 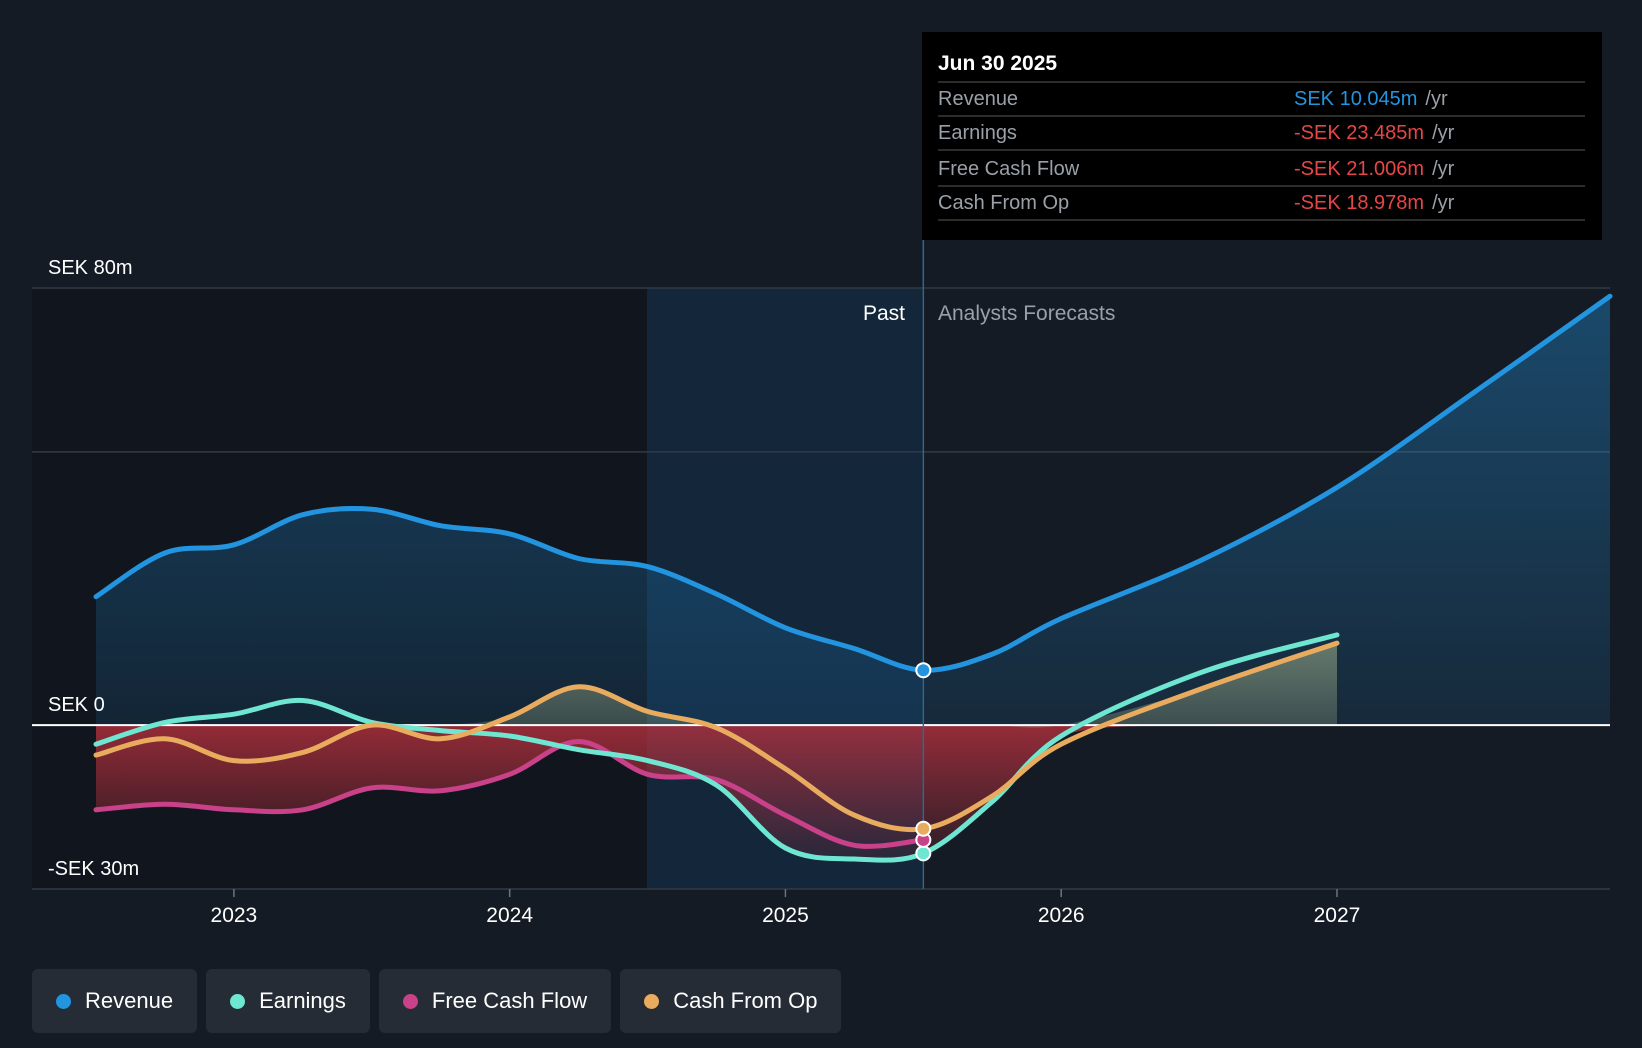 I want to click on tooltip-background, so click(x=1262, y=136).